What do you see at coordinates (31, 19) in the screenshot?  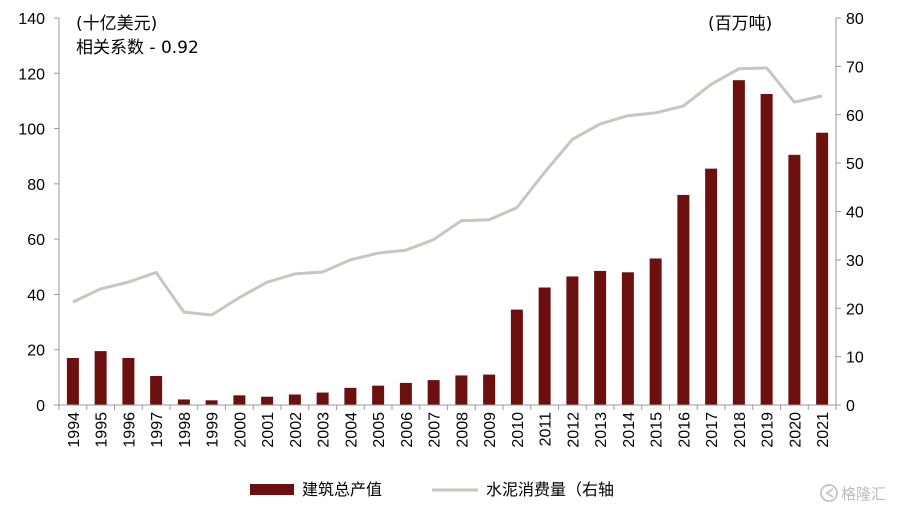 I see `left-tick-label: 140` at bounding box center [31, 19].